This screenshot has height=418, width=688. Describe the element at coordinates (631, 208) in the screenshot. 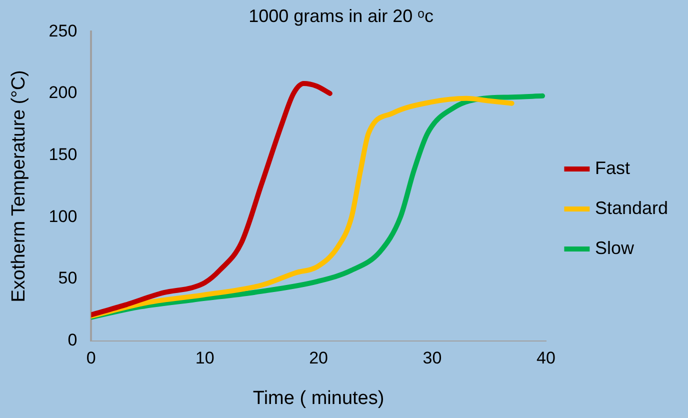

I see `legend-label: Standard` at that location.